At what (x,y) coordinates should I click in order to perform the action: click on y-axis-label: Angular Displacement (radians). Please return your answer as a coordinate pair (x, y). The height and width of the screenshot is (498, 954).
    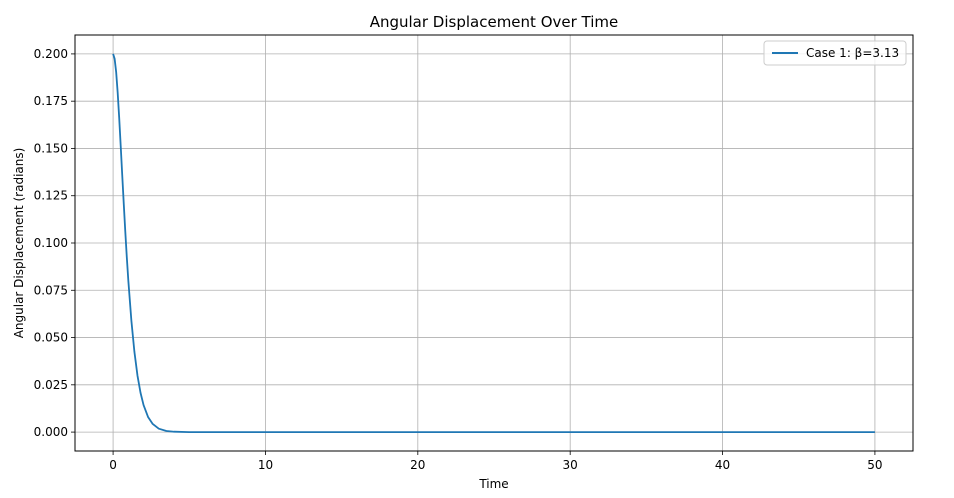
    Looking at the image, I should click on (19, 243).